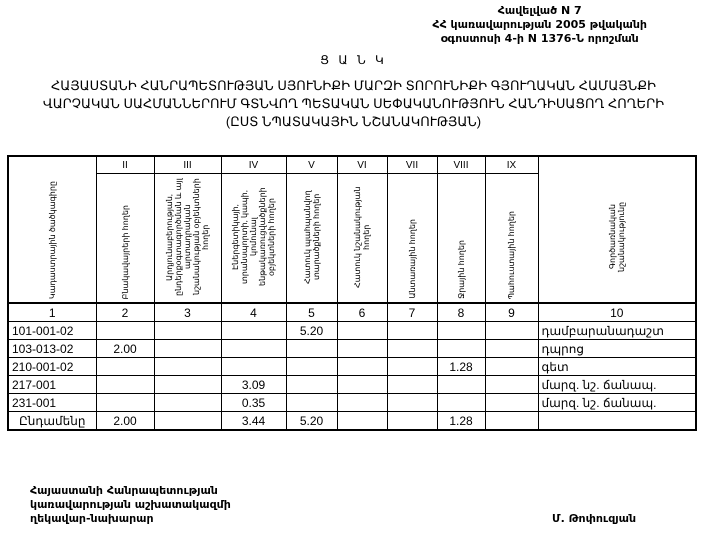  What do you see at coordinates (52, 421) in the screenshot?
I see `table-cell: Ընդամենը` at bounding box center [52, 421].